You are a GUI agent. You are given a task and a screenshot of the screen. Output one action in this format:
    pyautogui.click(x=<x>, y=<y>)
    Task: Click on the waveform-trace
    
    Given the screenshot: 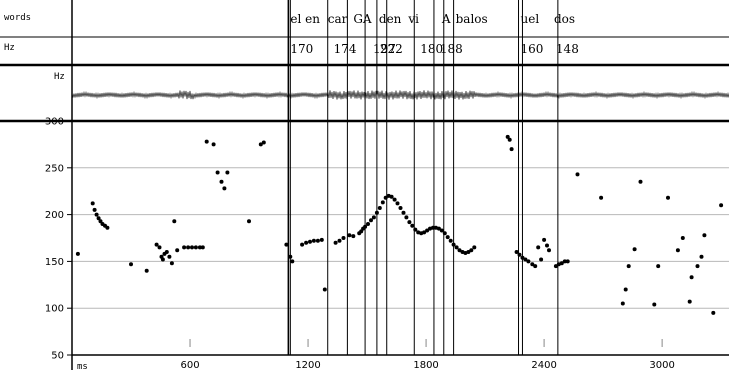 What is the action you would take?
    pyautogui.click(x=400, y=95)
    